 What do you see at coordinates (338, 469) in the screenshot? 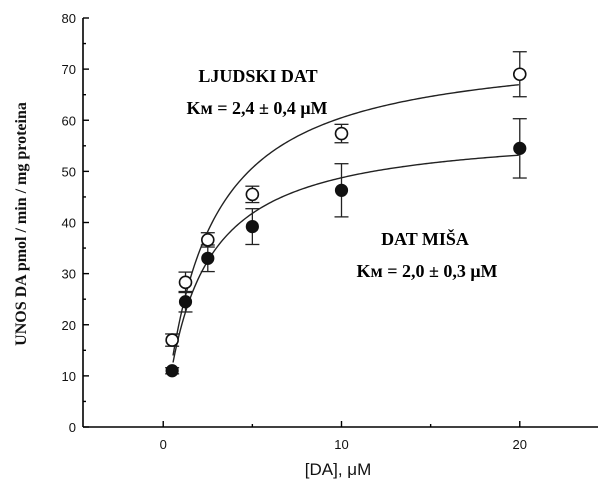
I see `x-axis-title: [DA], μM` at bounding box center [338, 469].